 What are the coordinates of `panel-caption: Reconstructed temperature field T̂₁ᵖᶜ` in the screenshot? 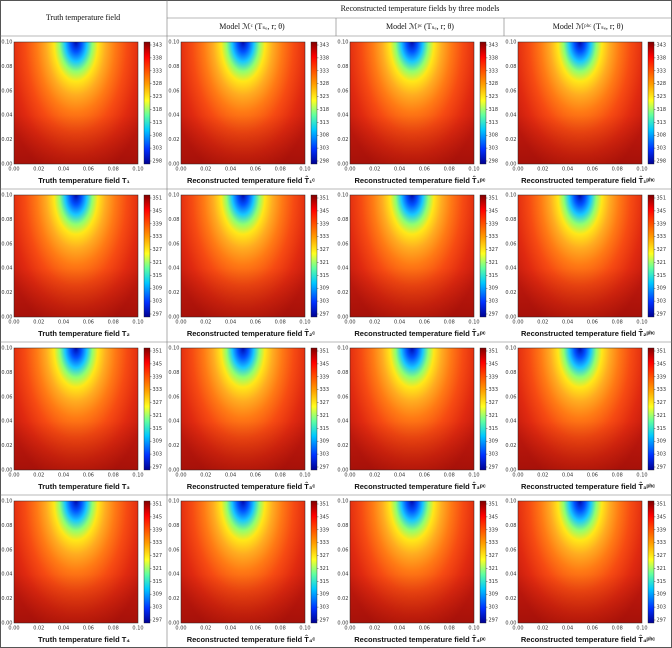 It's located at (420, 180).